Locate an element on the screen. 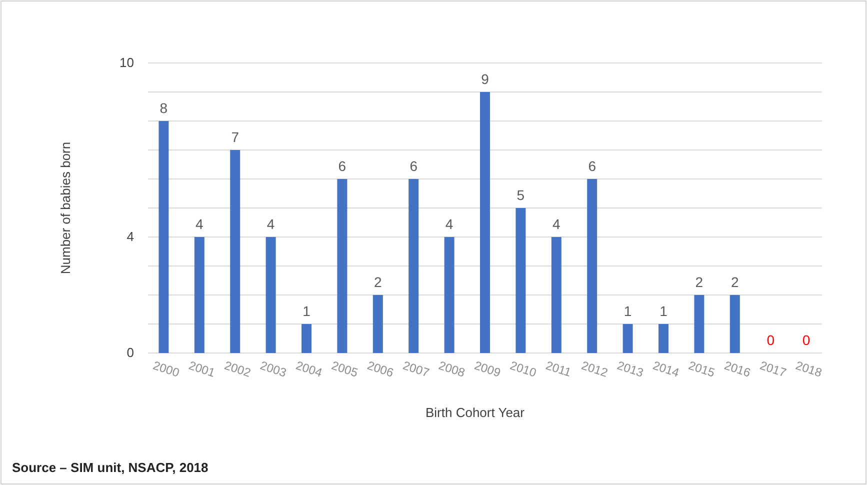 The image size is (867, 485). x-tick-label: 2009 is located at coordinates (487, 369).